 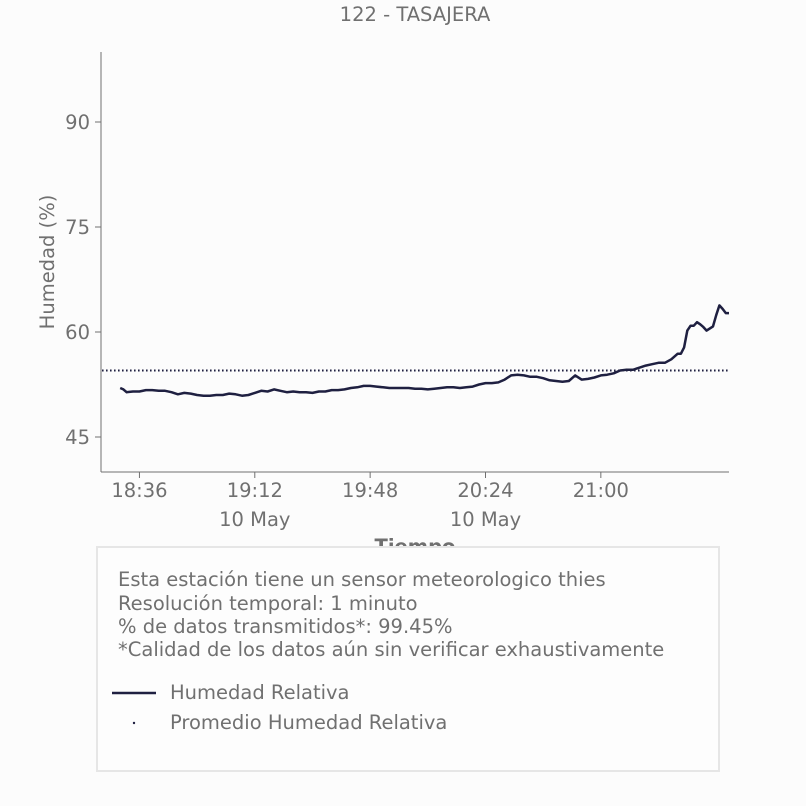 What do you see at coordinates (285, 626) in the screenshot?
I see `info-transmitted: % de datos transmitidos*: 99.45%` at bounding box center [285, 626].